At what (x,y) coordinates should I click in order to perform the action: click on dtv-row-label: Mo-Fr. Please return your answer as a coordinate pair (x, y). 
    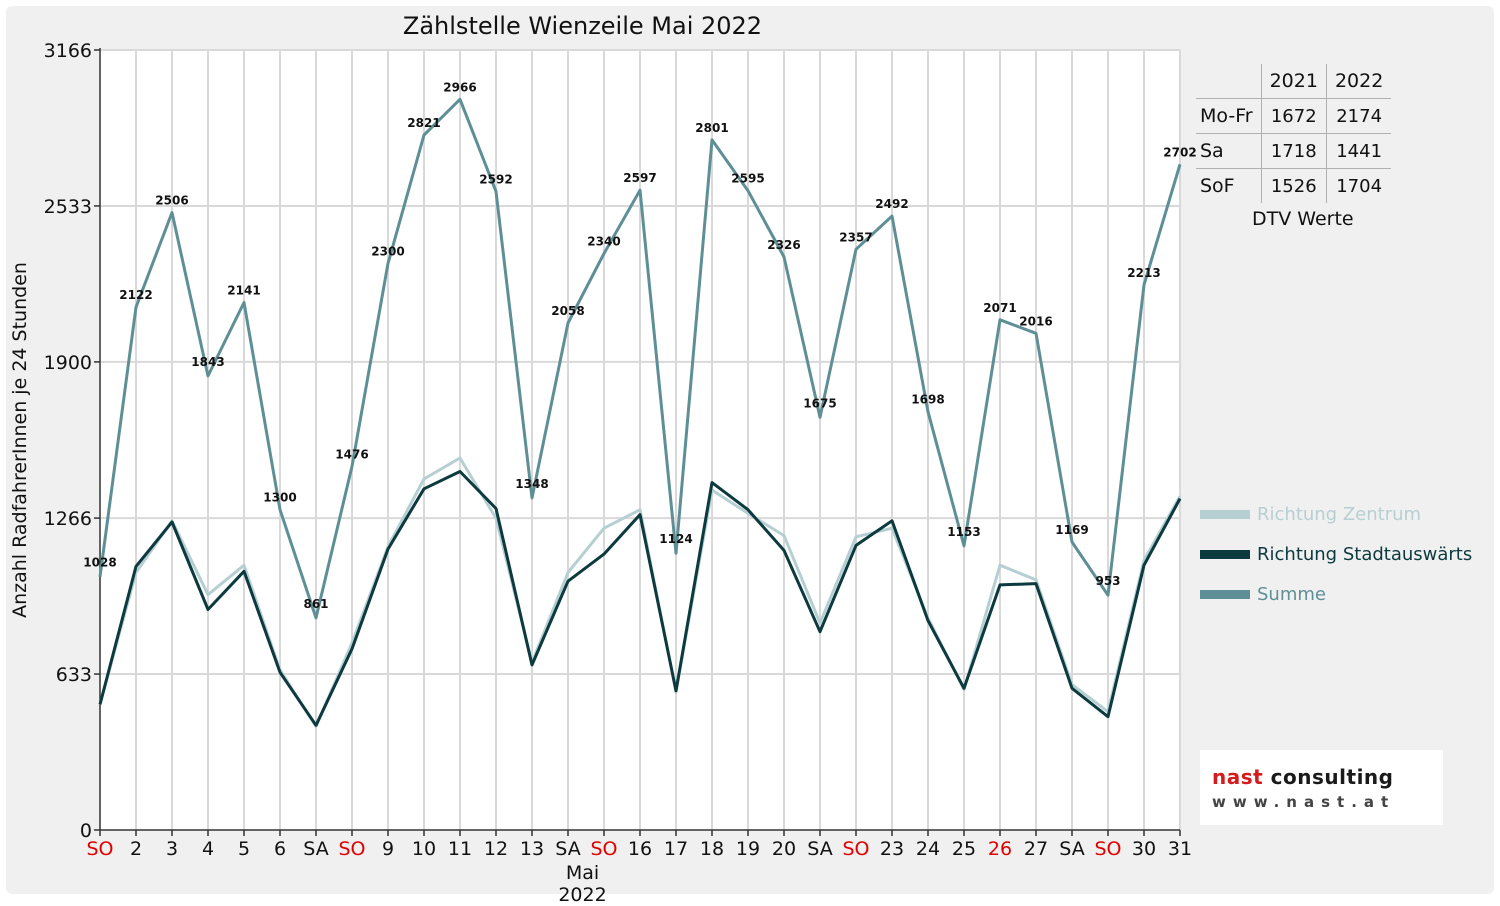
    Looking at the image, I should click on (1229, 116).